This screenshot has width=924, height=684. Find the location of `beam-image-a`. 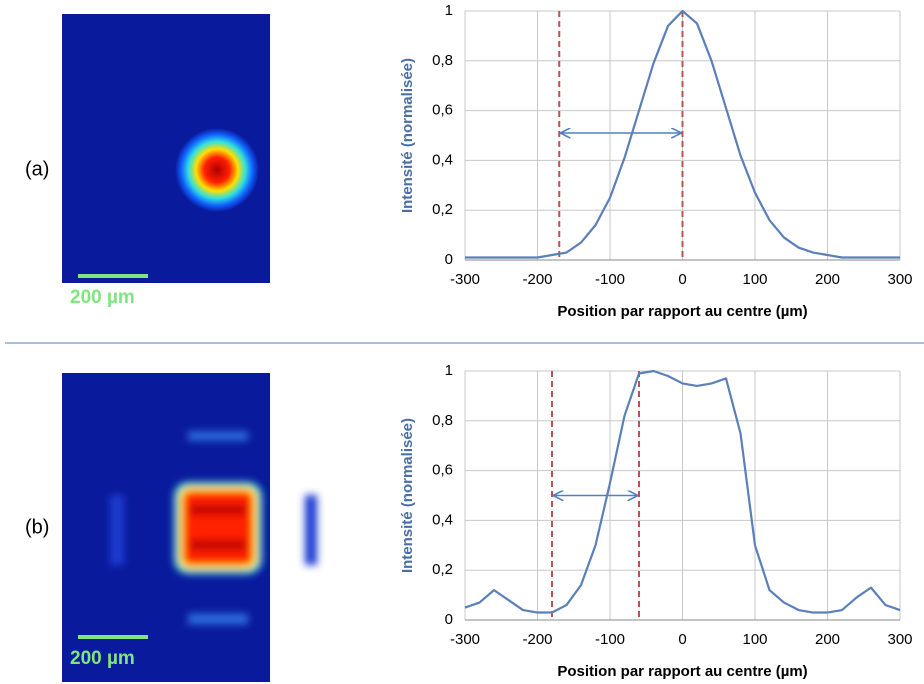

beam-image-a is located at coordinates (166, 148).